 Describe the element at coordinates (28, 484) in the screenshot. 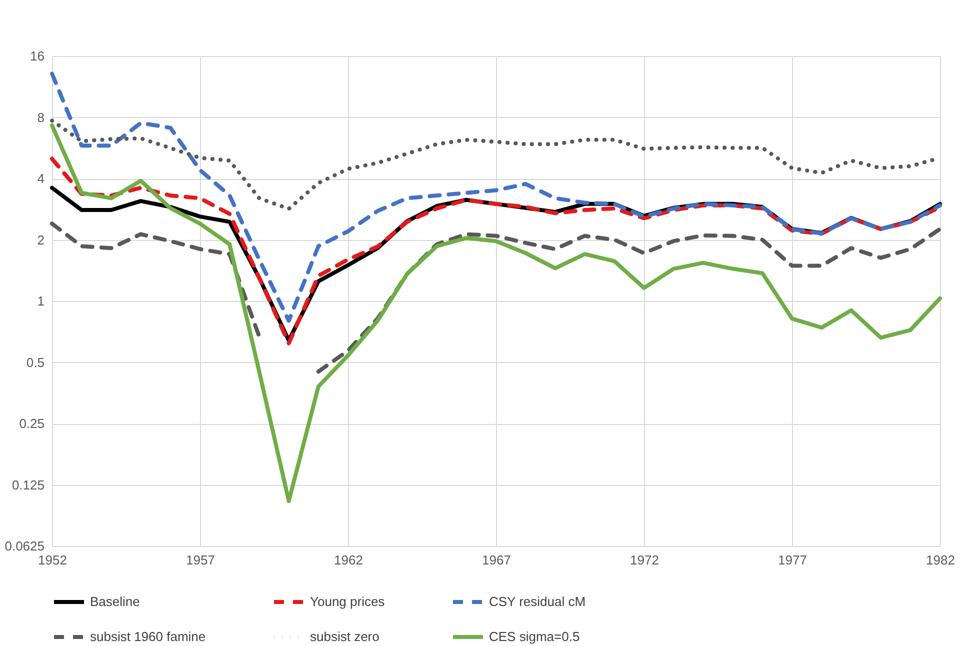

I see `y-tick-label: 0.125` at that location.